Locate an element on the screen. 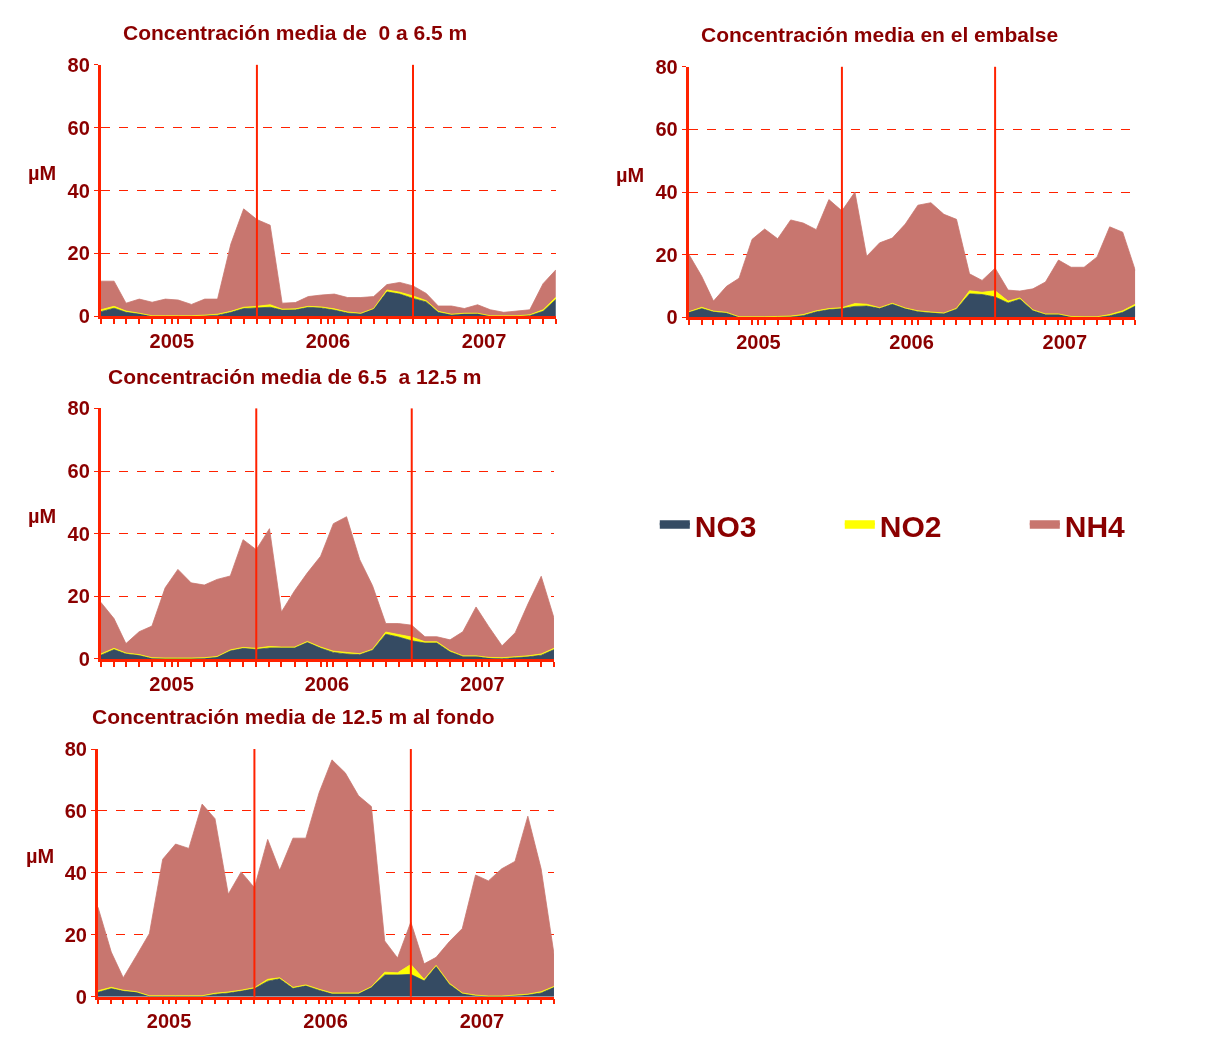 The height and width of the screenshot is (1038, 1210). chart-title: Concentración media de 6.5 a 12.5 m is located at coordinates (295, 376).